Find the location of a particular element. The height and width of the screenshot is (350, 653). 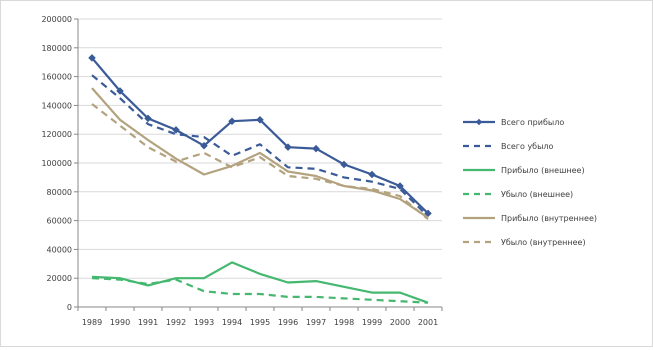

y-tick-label: 80000 is located at coordinates (59, 192).